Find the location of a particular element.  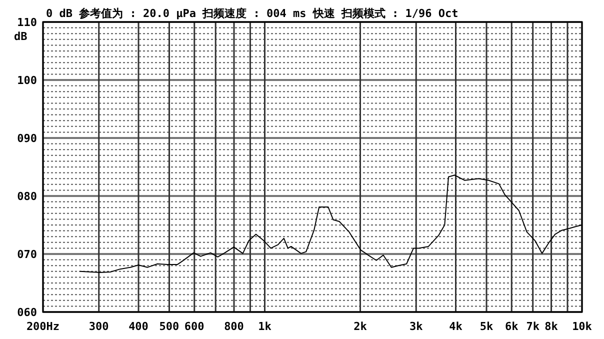

y-tick-label: 070 is located at coordinates (27, 254).